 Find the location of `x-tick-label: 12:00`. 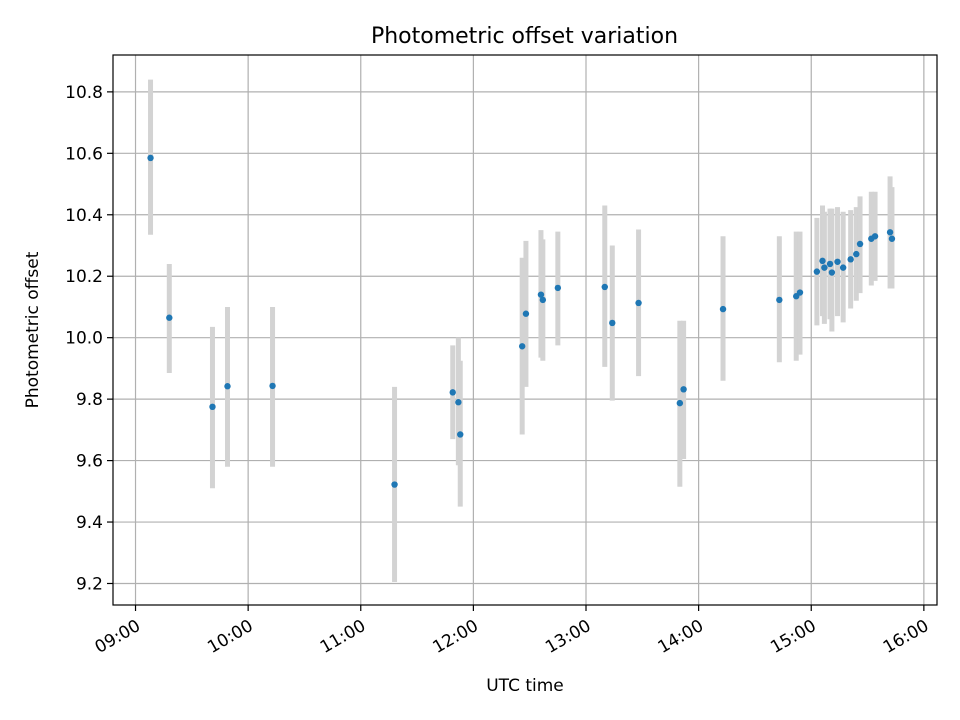

x-tick-label: 12:00 is located at coordinates (455, 637).